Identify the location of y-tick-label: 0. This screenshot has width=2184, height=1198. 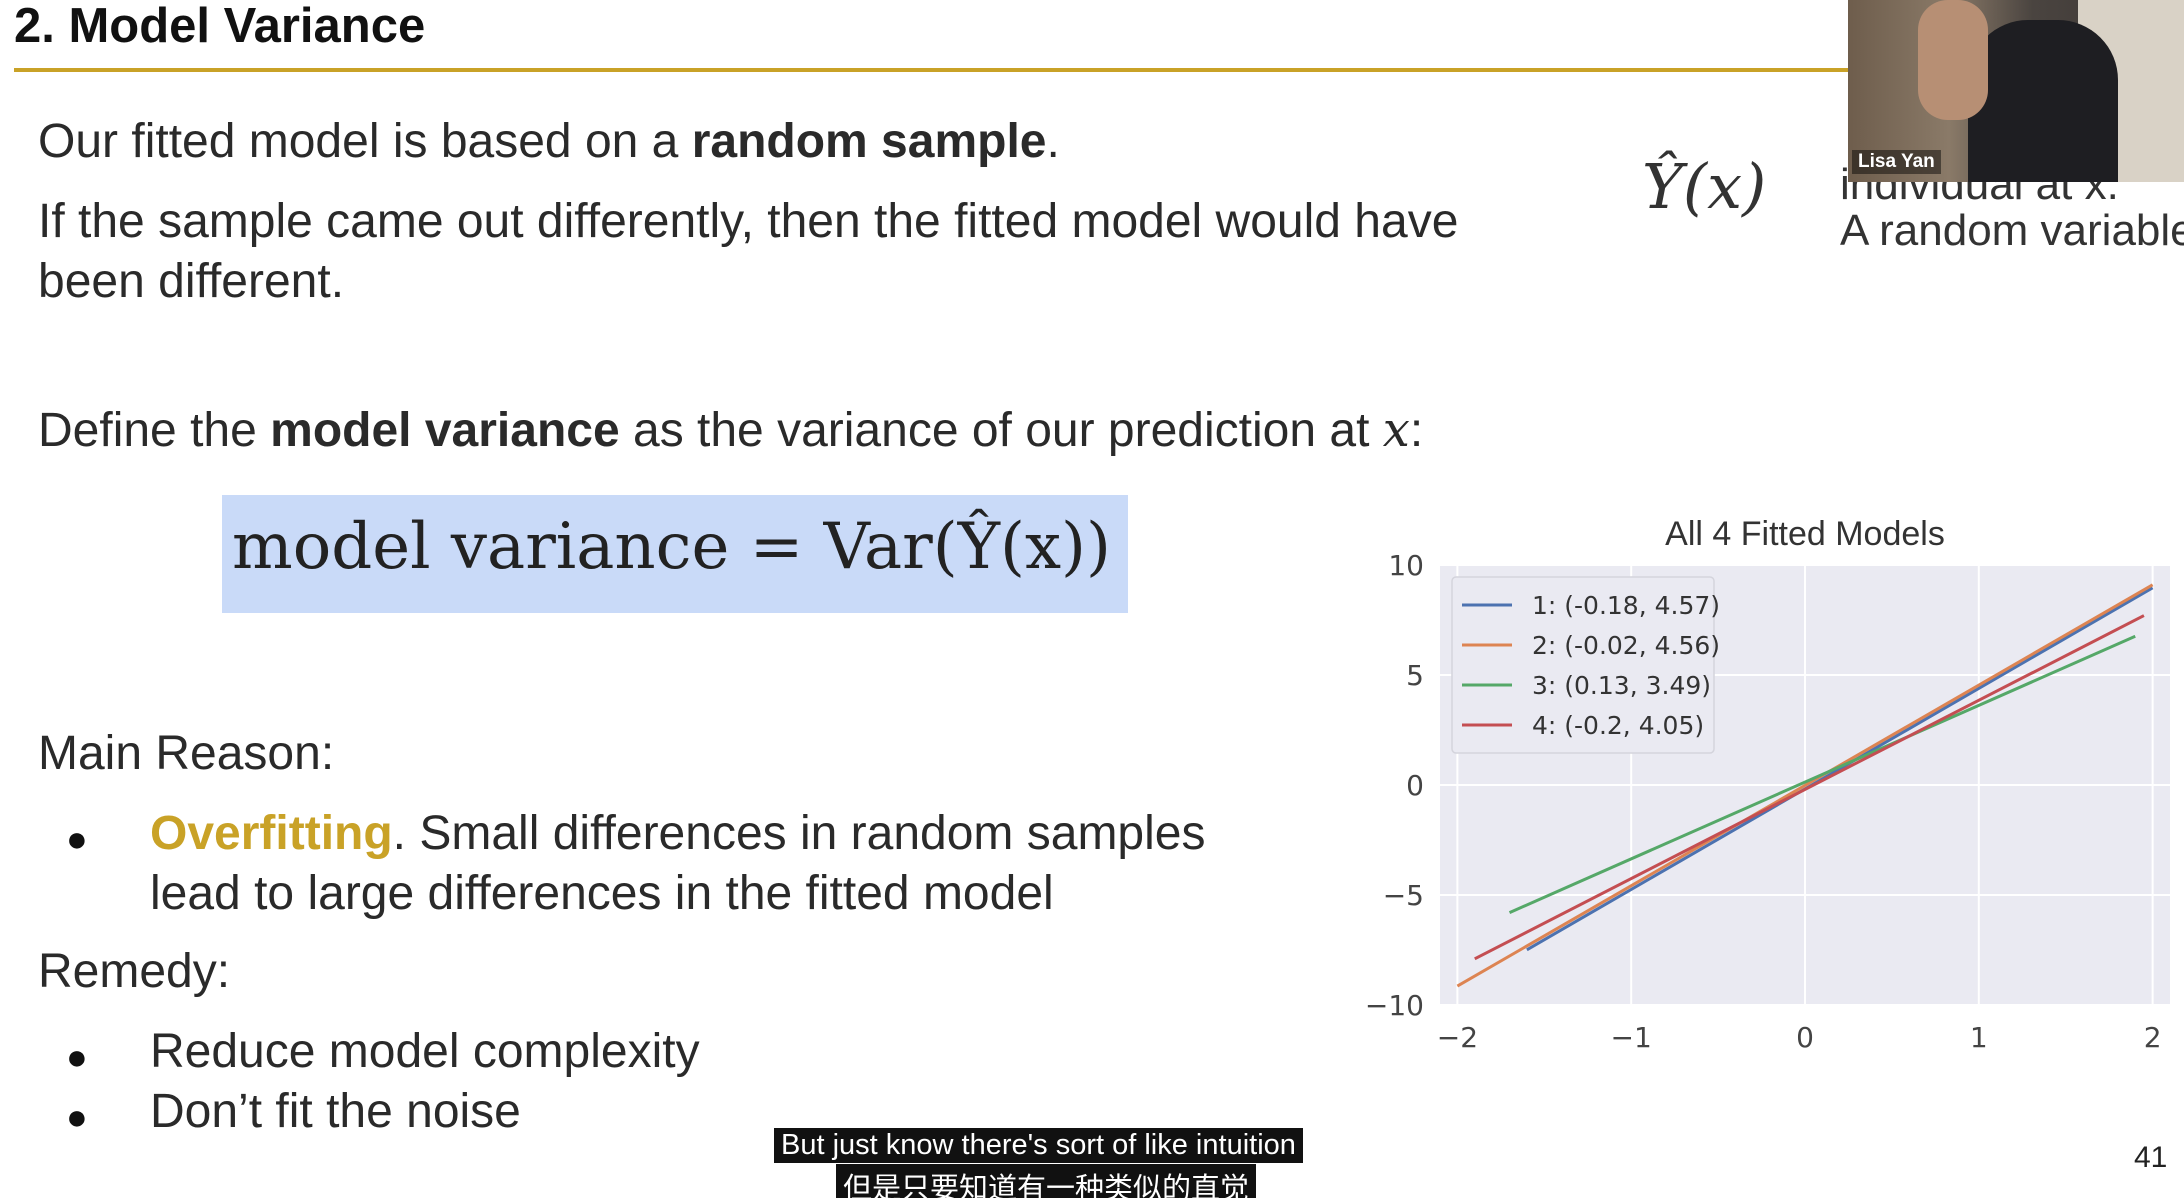
(1415, 785).